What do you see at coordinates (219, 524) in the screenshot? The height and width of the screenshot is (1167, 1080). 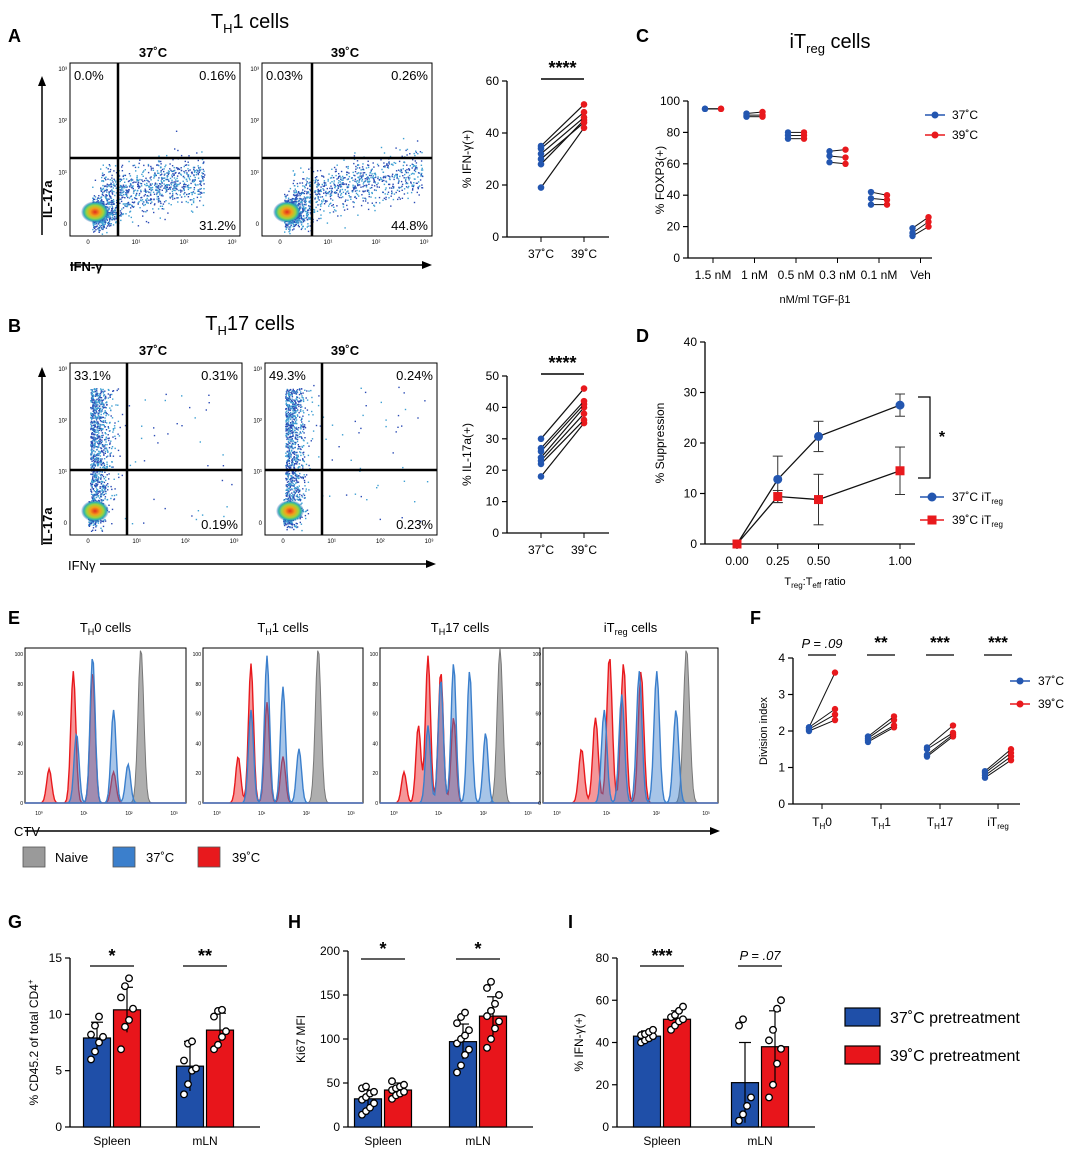 I see `quadrant-lr-label: 0.19%` at bounding box center [219, 524].